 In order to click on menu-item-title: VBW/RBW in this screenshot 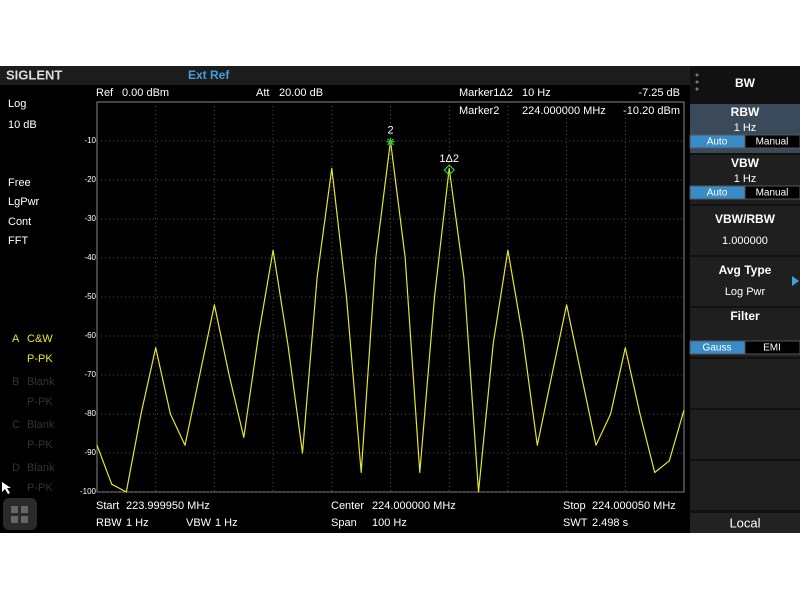, I will do `click(745, 219)`.